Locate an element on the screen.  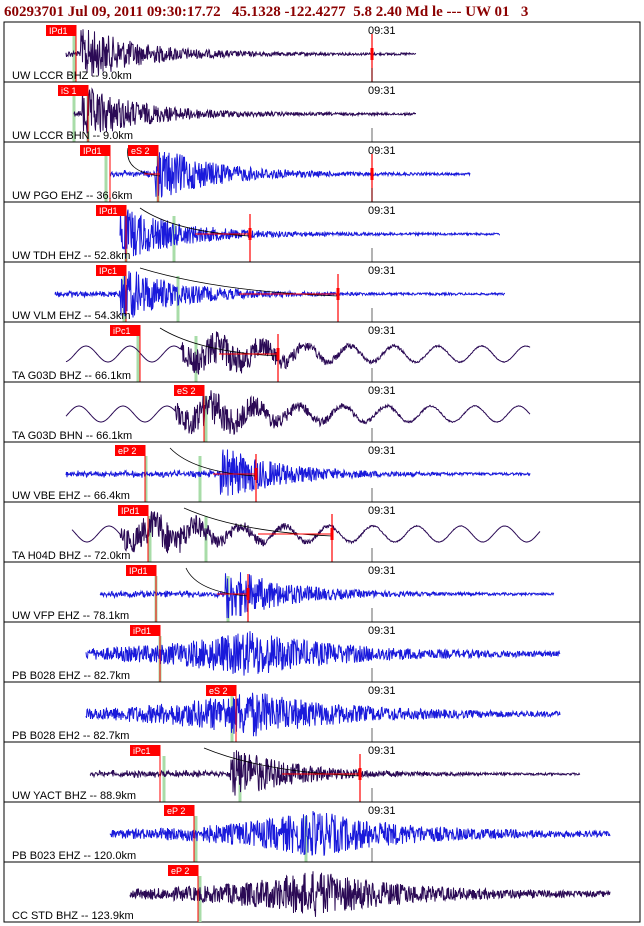
trace-panel: iPd1 09:31 PB B028 EHZ -- 82.7km is located at coordinates (322, 652).